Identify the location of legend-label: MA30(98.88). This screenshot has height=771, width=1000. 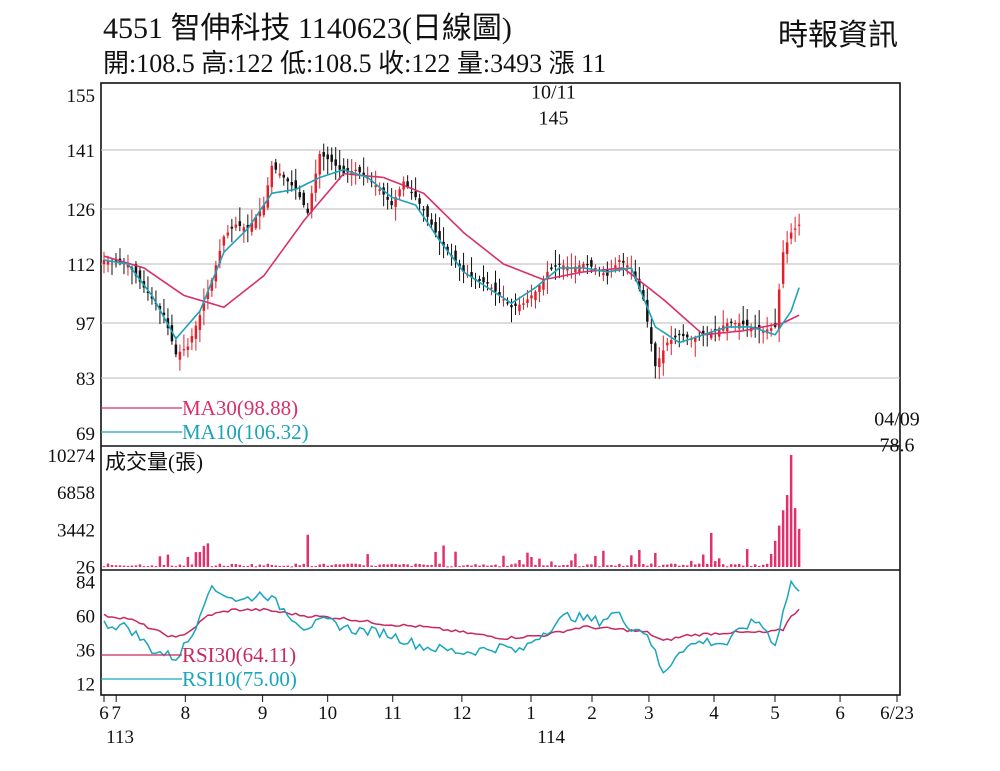
(240, 408).